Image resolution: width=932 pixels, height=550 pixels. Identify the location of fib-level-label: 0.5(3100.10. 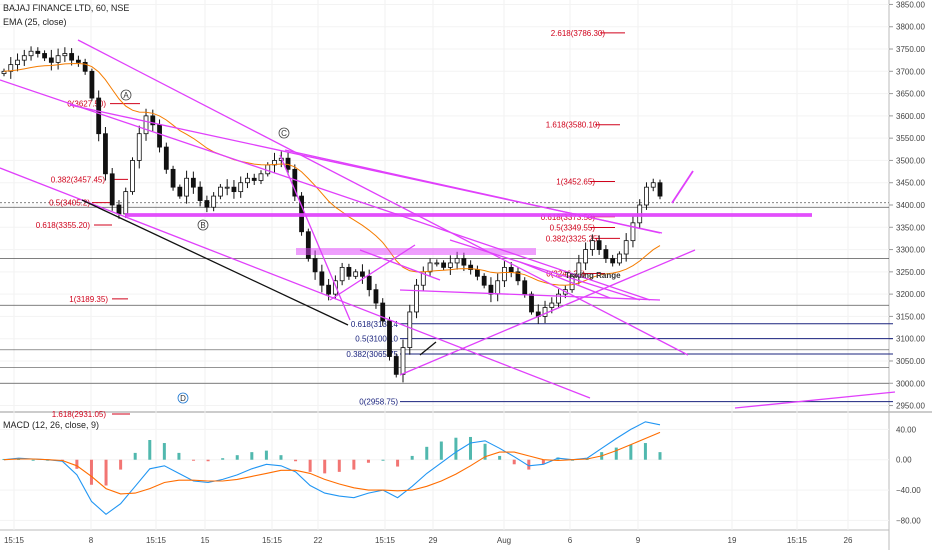
(376, 339).